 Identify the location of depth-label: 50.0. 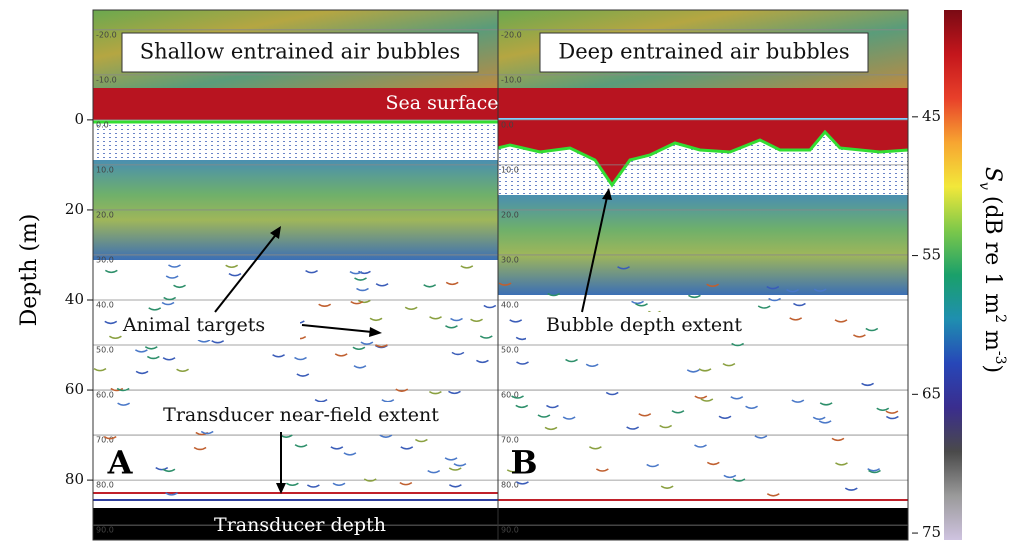
(510, 350).